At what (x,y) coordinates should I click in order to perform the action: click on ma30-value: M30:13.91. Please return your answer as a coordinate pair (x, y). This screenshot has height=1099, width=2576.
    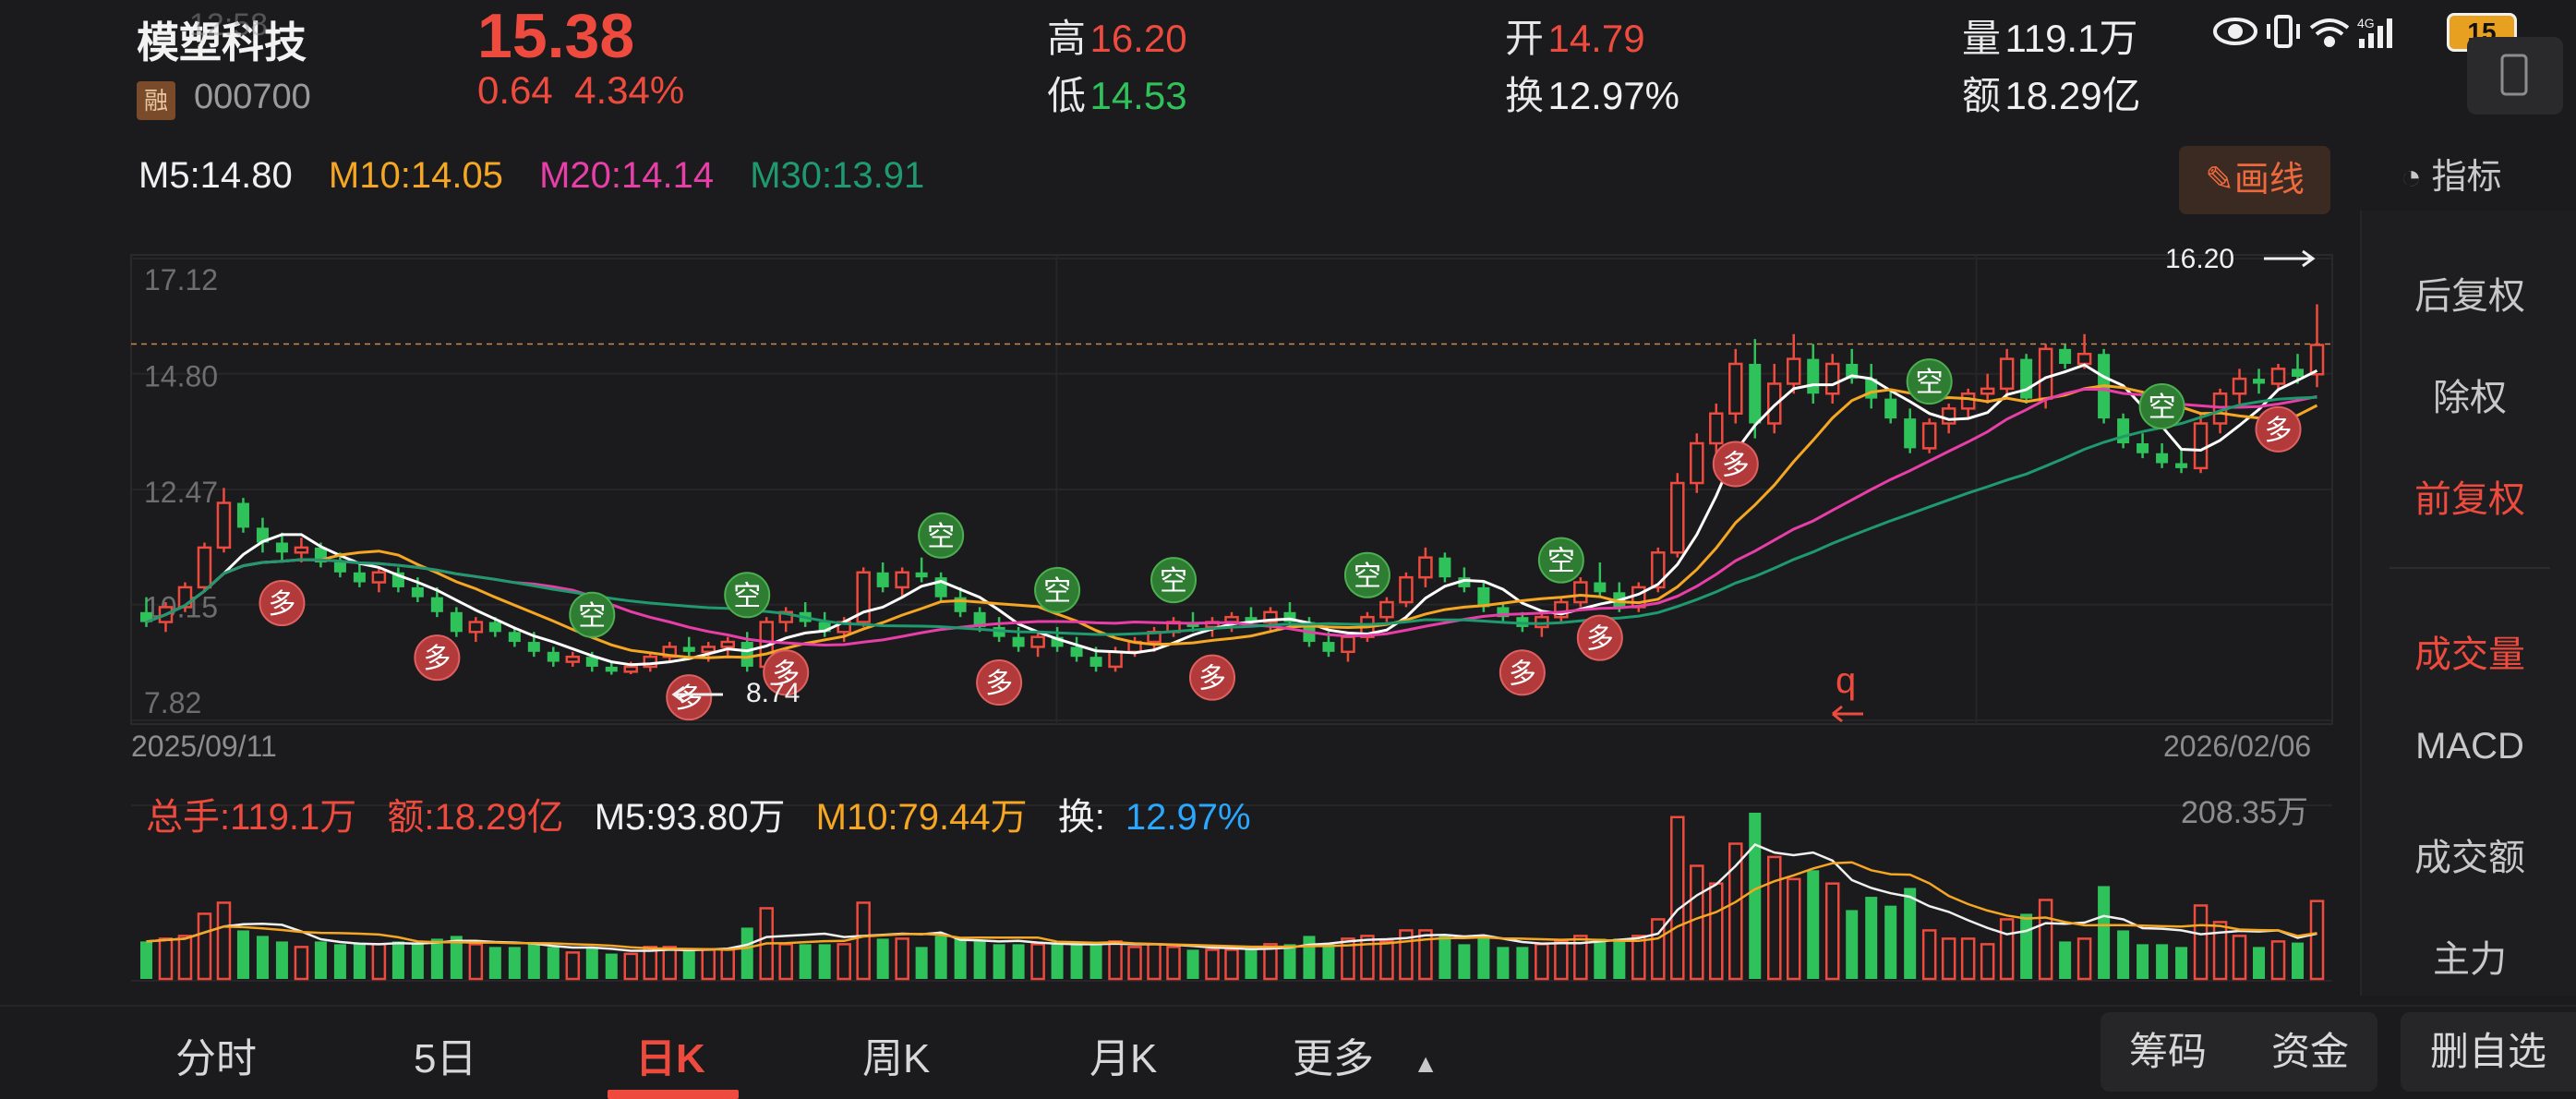
    Looking at the image, I should click on (837, 175).